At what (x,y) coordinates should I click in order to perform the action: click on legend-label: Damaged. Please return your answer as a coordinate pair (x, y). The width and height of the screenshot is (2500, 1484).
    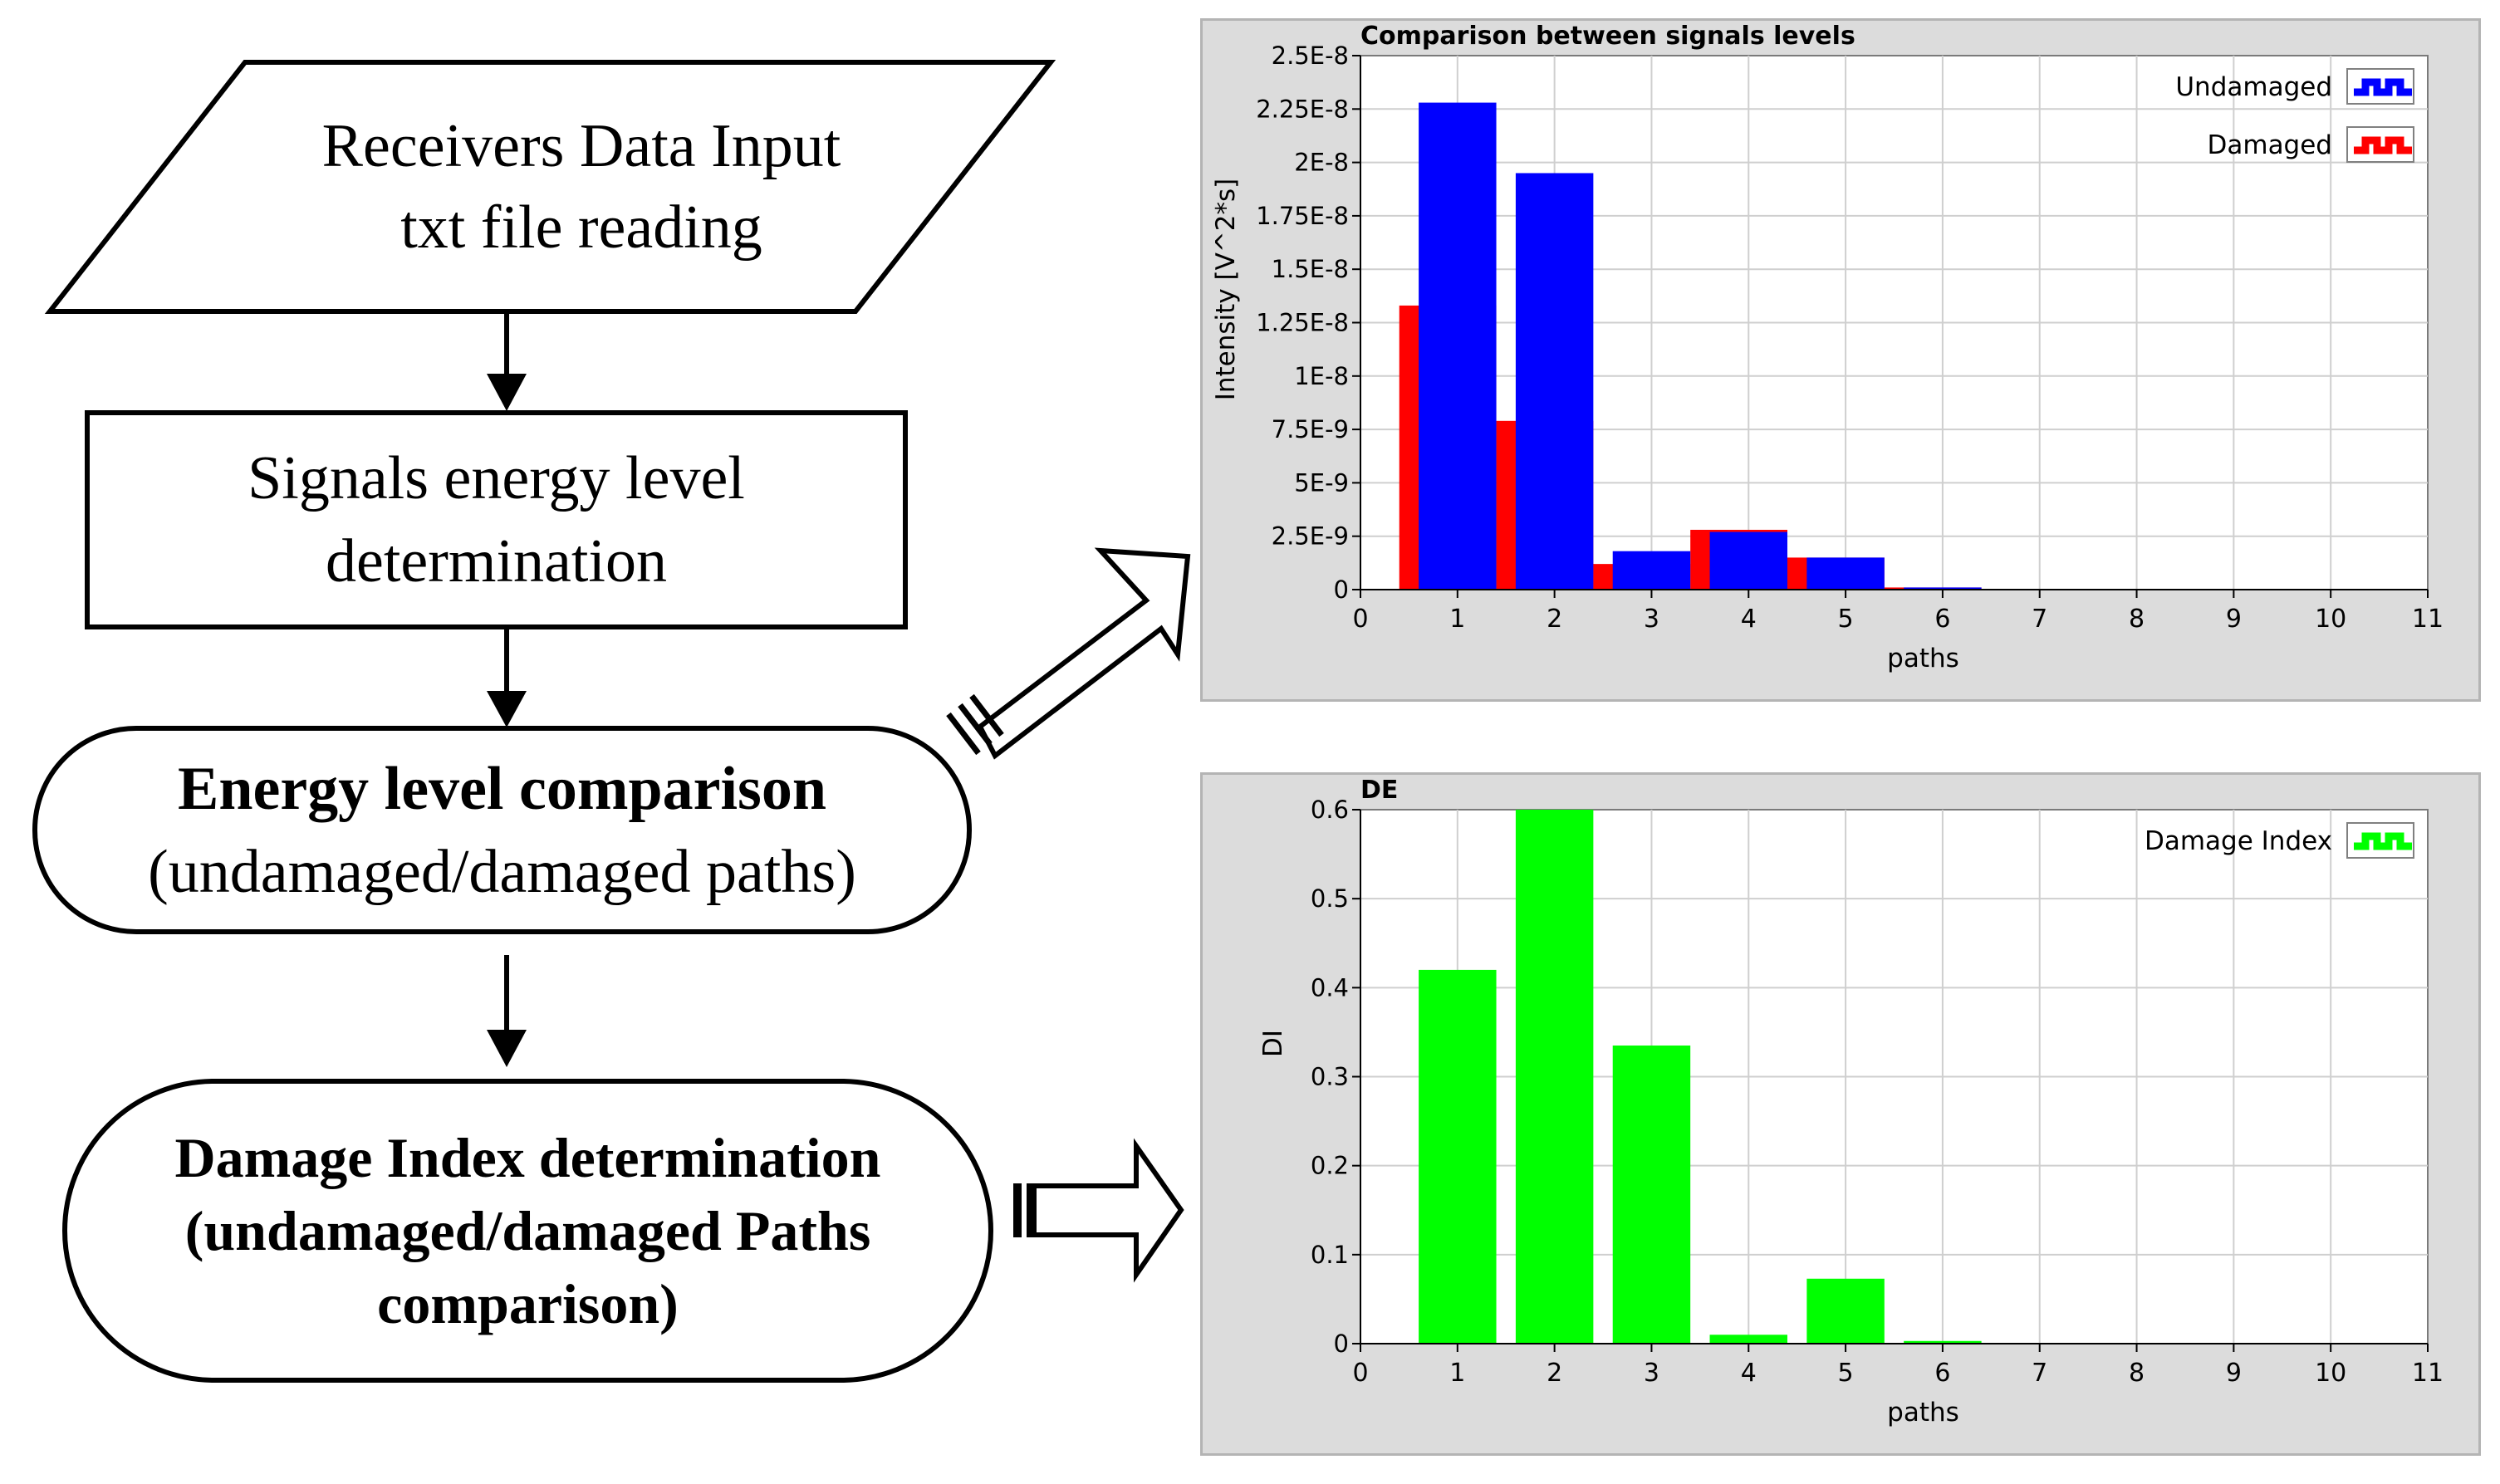
    Looking at the image, I should click on (2270, 145).